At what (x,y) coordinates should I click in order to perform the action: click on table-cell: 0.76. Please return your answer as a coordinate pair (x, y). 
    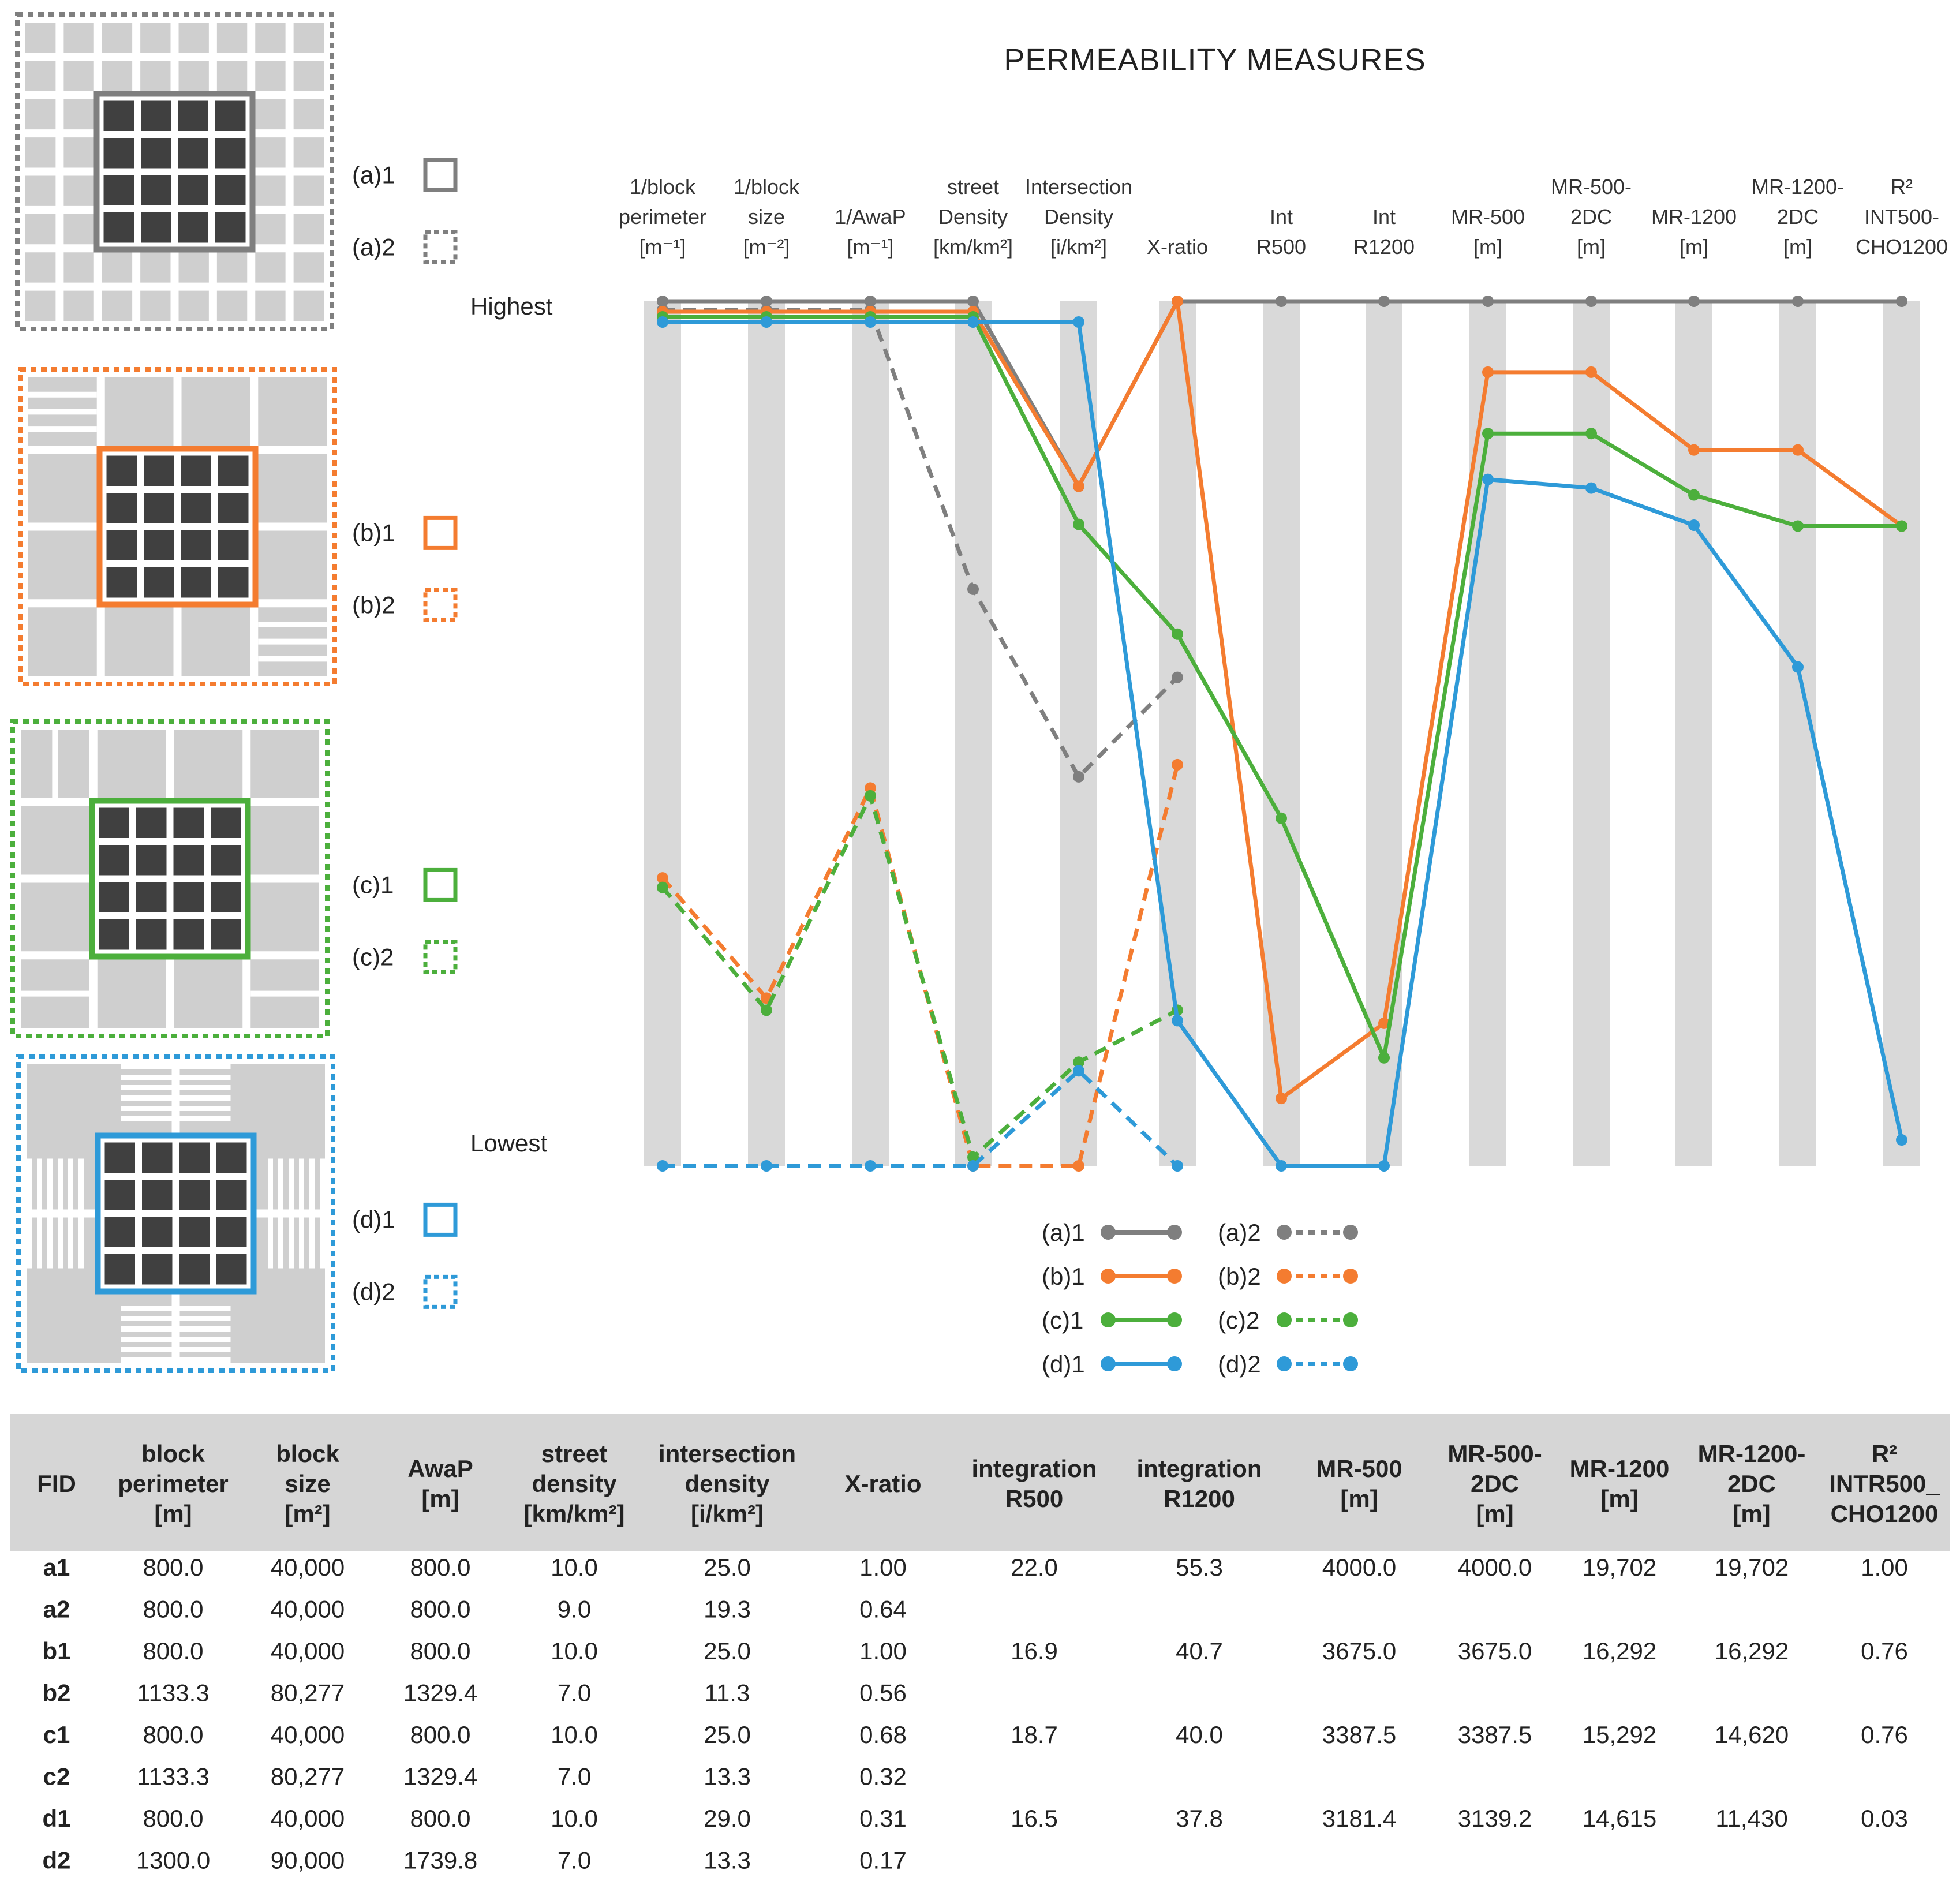
    Looking at the image, I should click on (1884, 1651).